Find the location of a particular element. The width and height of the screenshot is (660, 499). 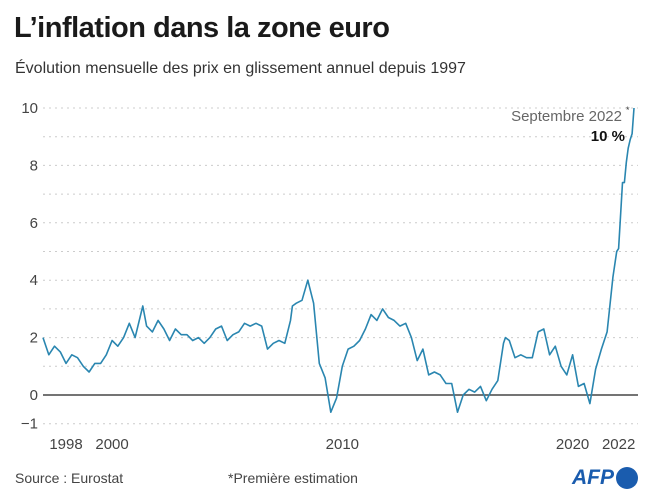

afp-logo: AFP is located at coordinates (605, 478).